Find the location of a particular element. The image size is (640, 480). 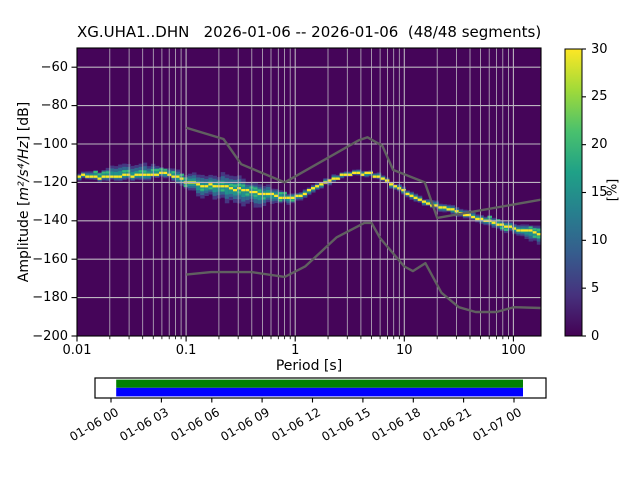

nhnm-line is located at coordinates (363, 173).